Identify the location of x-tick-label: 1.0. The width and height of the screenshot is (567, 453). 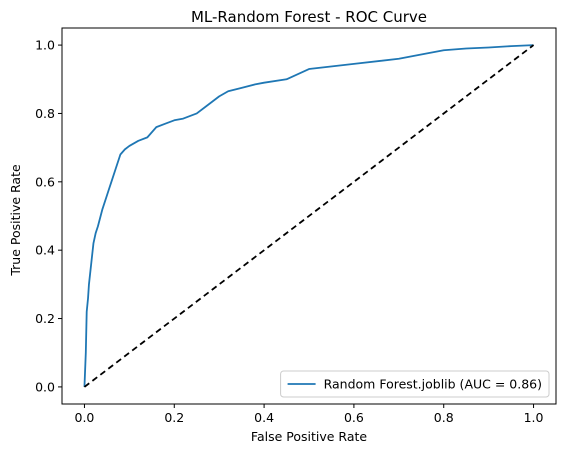
(534, 417).